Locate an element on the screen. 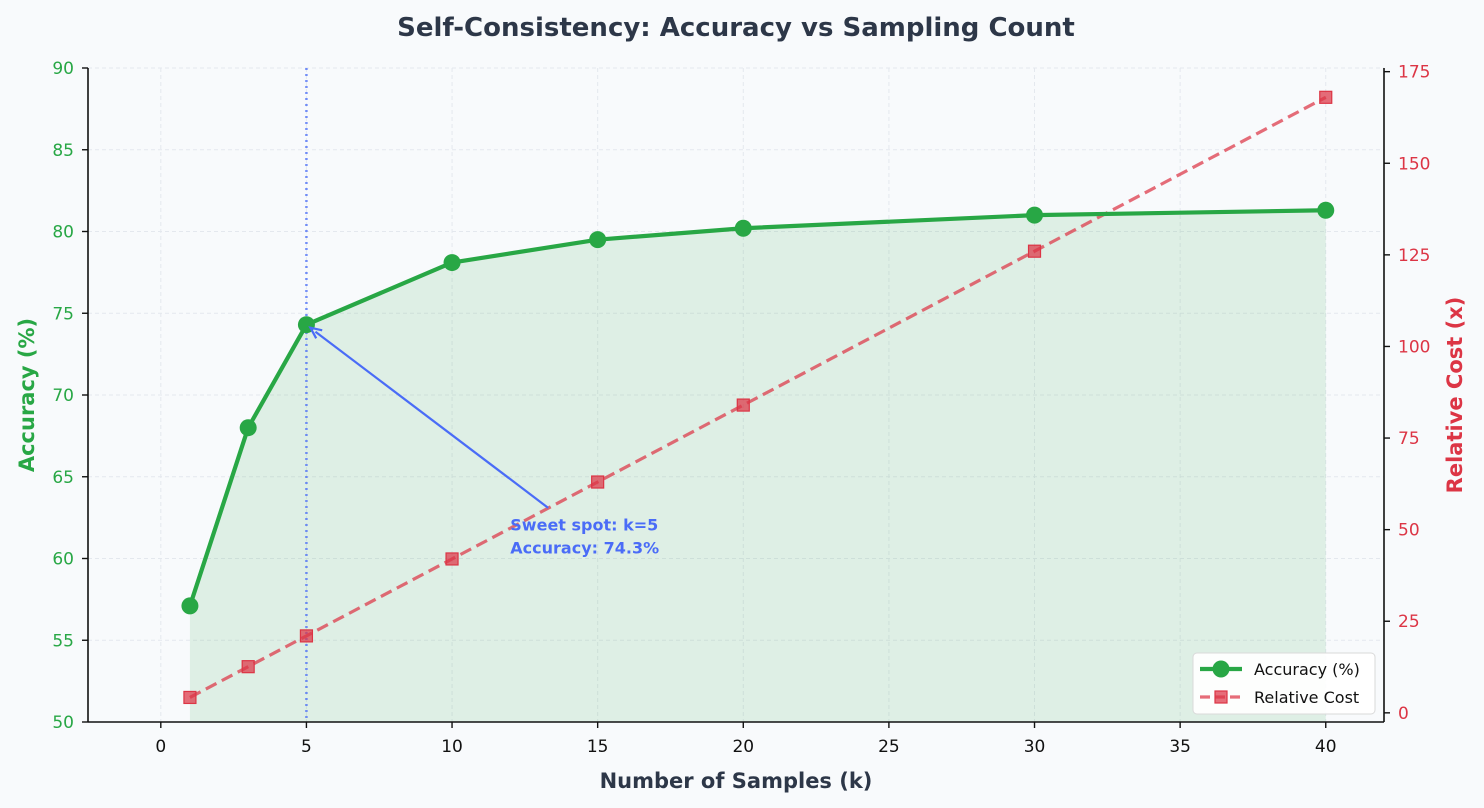  y2-tick-label: 75 is located at coordinates (1409, 439).